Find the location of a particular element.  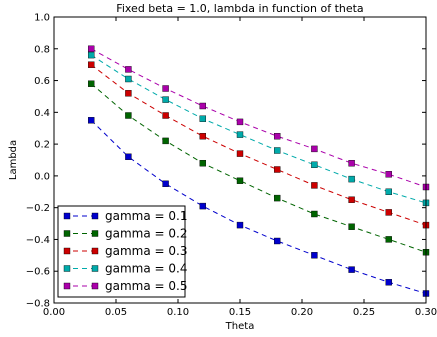

x-tick-label-5: 0.20 is located at coordinates (302, 312).